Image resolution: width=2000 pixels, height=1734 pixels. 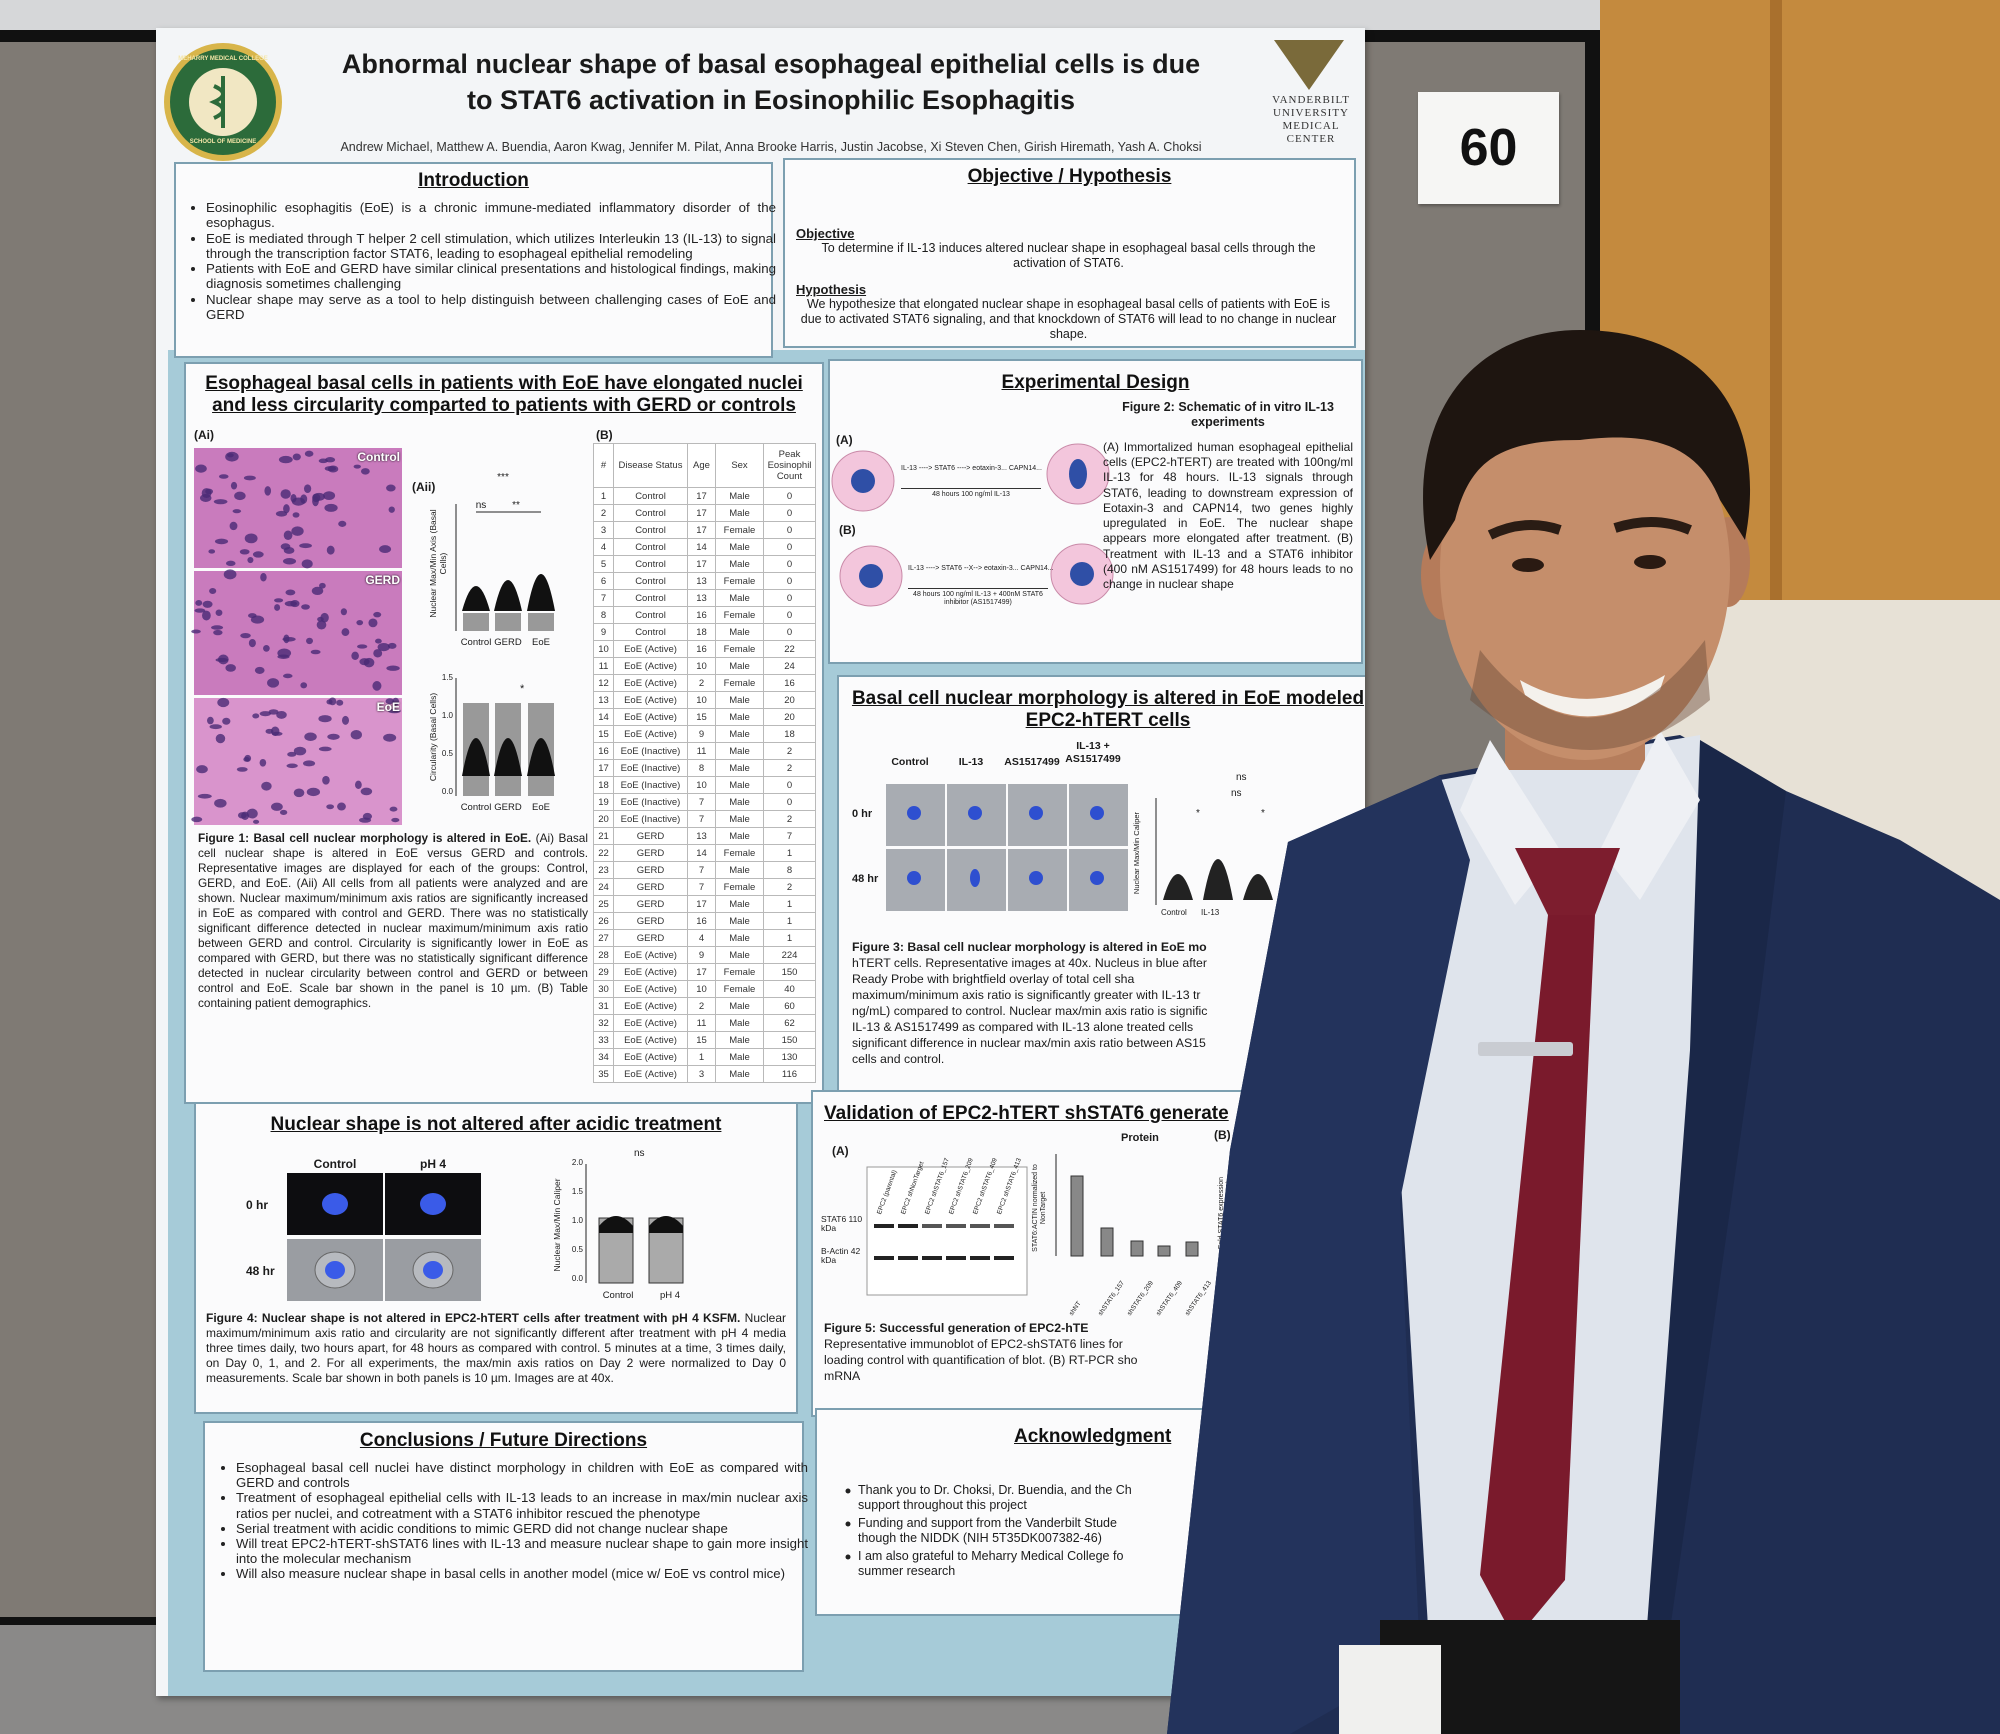 What do you see at coordinates (516, 505) in the screenshot?
I see `significance: **` at bounding box center [516, 505].